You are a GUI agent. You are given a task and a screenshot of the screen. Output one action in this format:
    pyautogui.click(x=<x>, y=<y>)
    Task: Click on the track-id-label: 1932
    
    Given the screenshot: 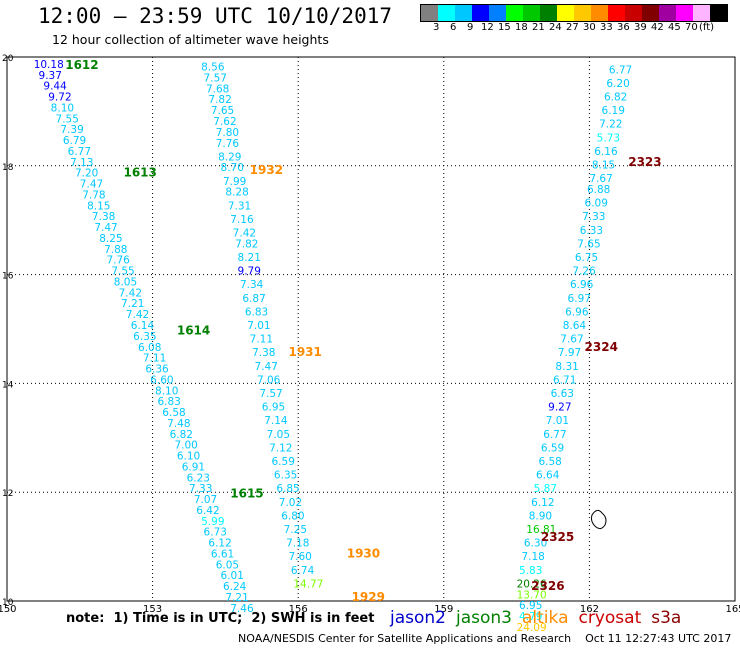 What is the action you would take?
    pyautogui.click(x=266, y=170)
    